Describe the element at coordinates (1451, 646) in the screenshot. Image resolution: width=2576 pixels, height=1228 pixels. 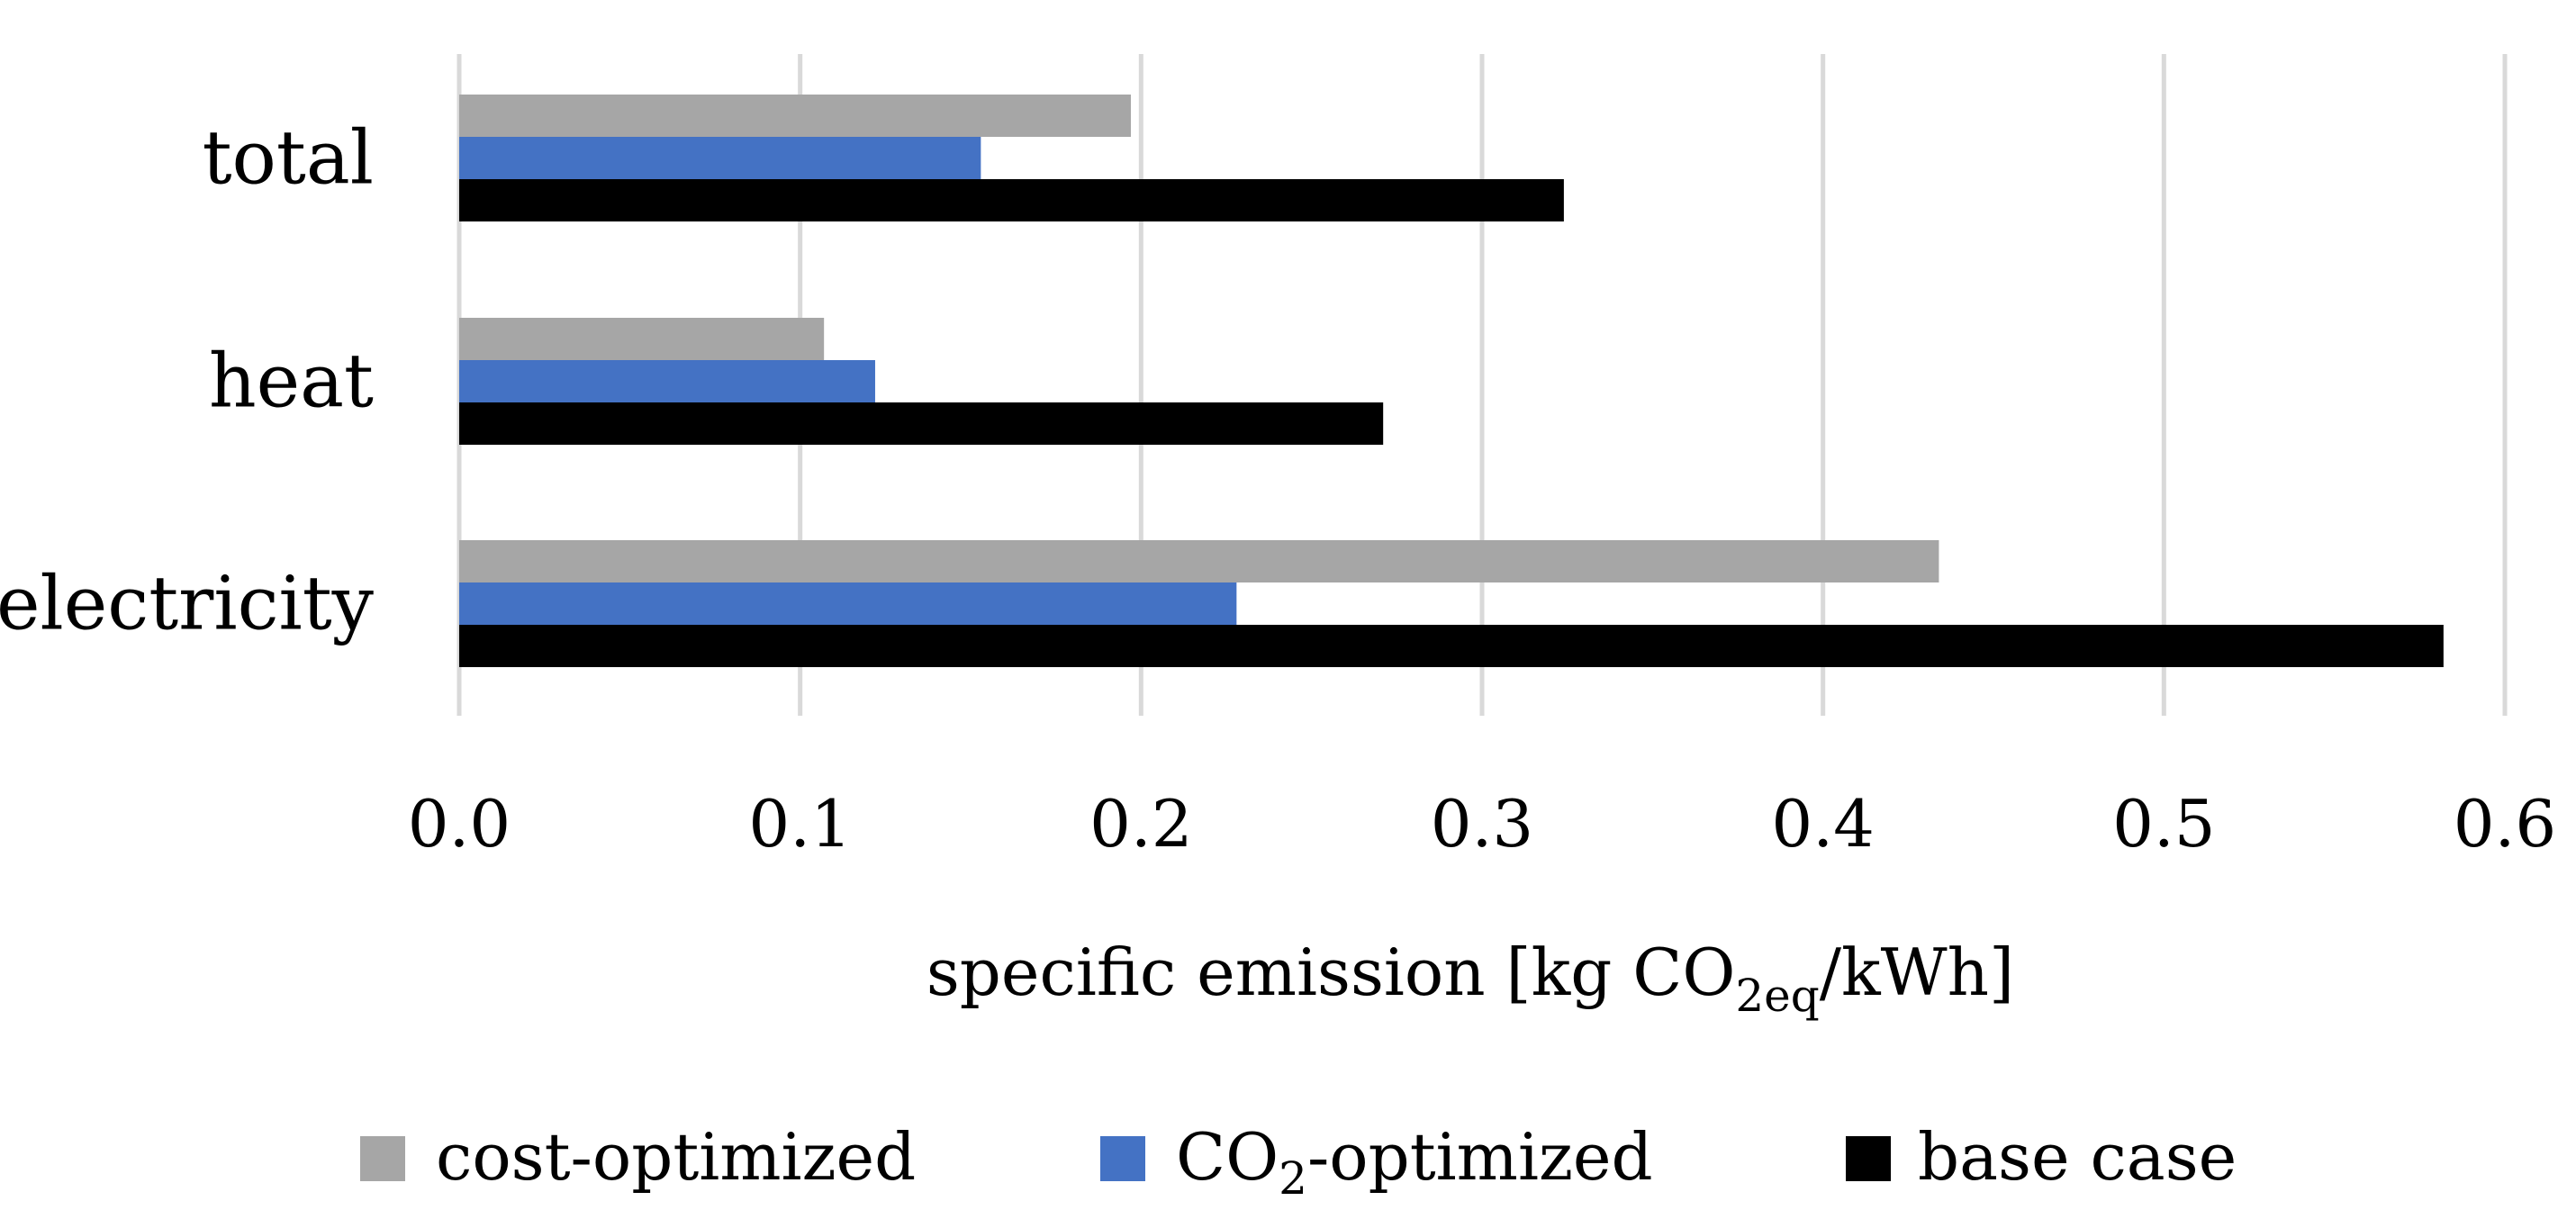
I see `bar-electricity-base-case` at that location.